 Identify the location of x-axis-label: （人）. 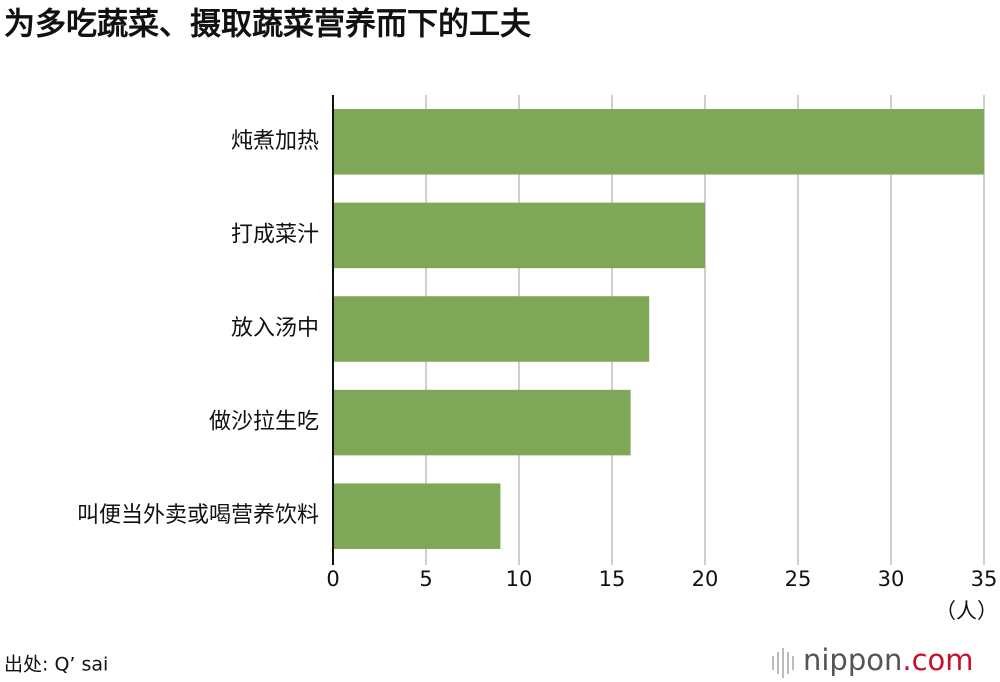
(966, 611).